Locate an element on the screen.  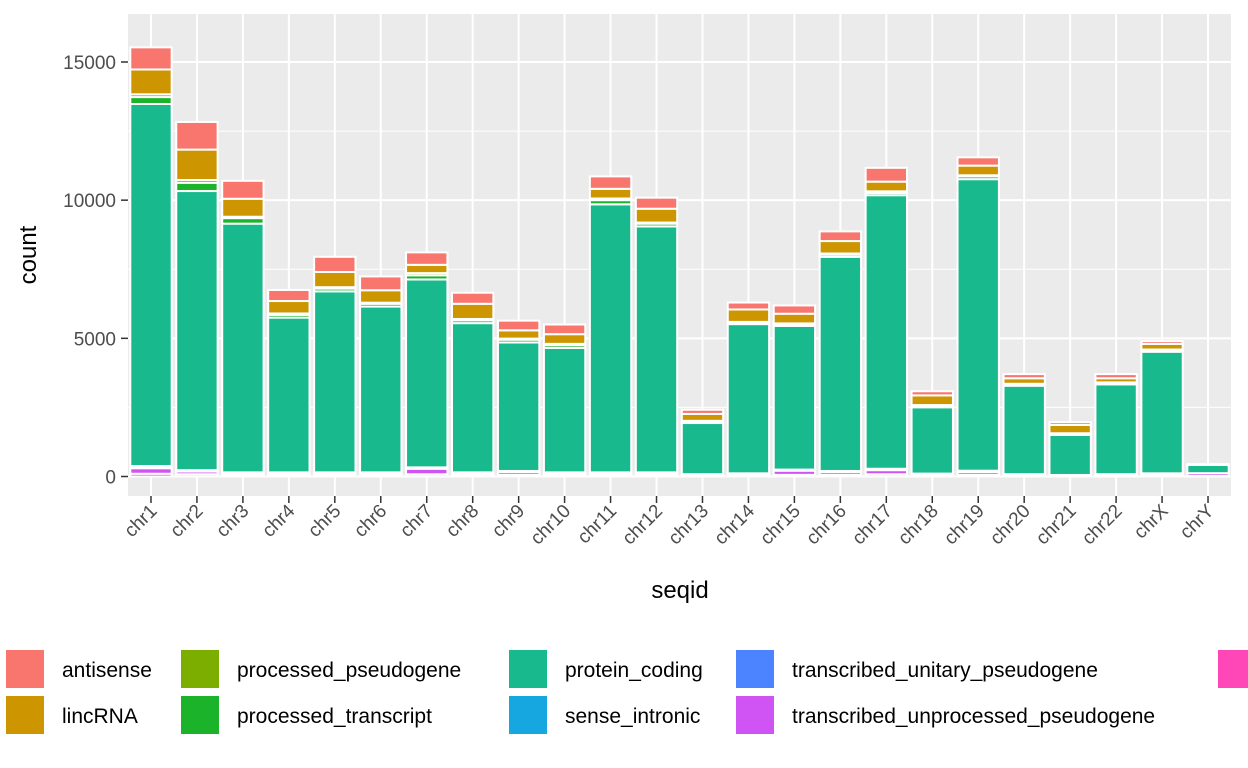
legend-label: protein_coding is located at coordinates (634, 670).